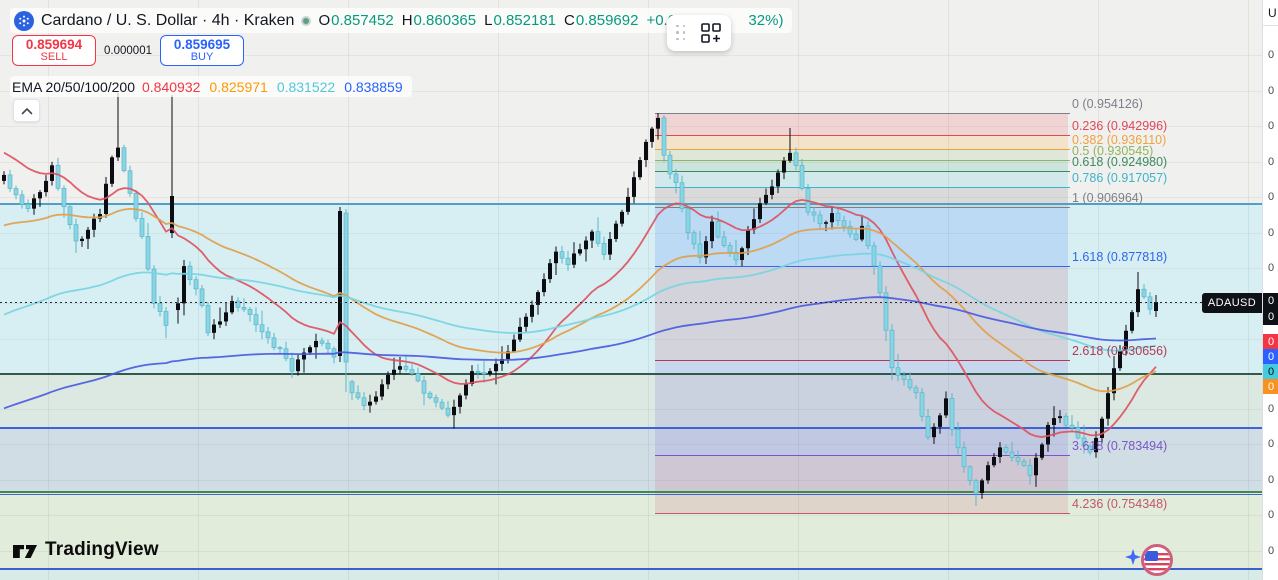  I want to click on drag-handle-icon, so click(681, 33).